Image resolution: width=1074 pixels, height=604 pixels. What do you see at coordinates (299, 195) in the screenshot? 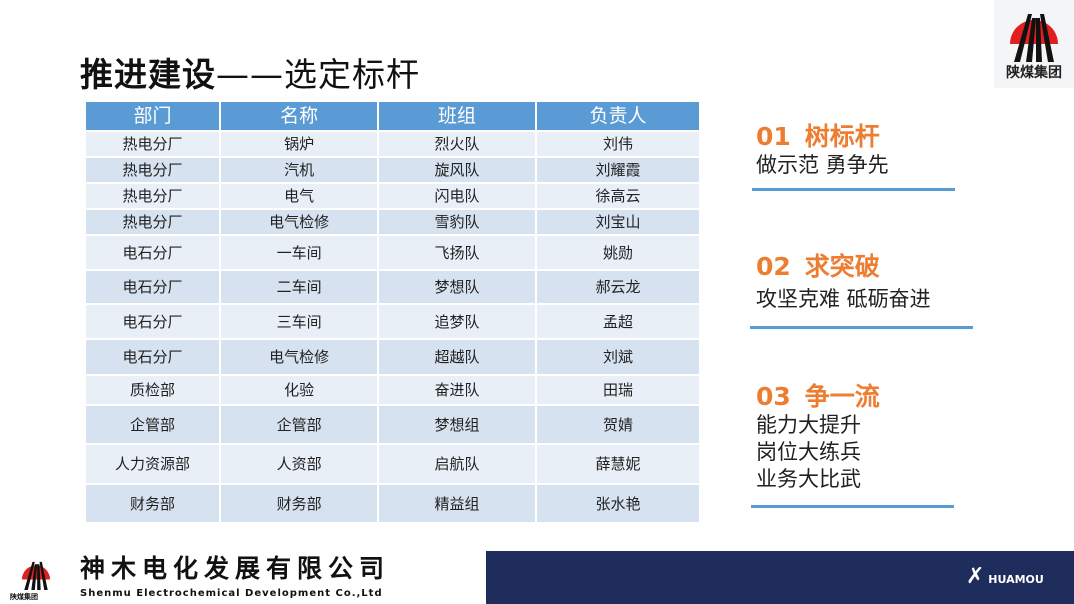
I see `table-cell: 电气` at bounding box center [299, 195].